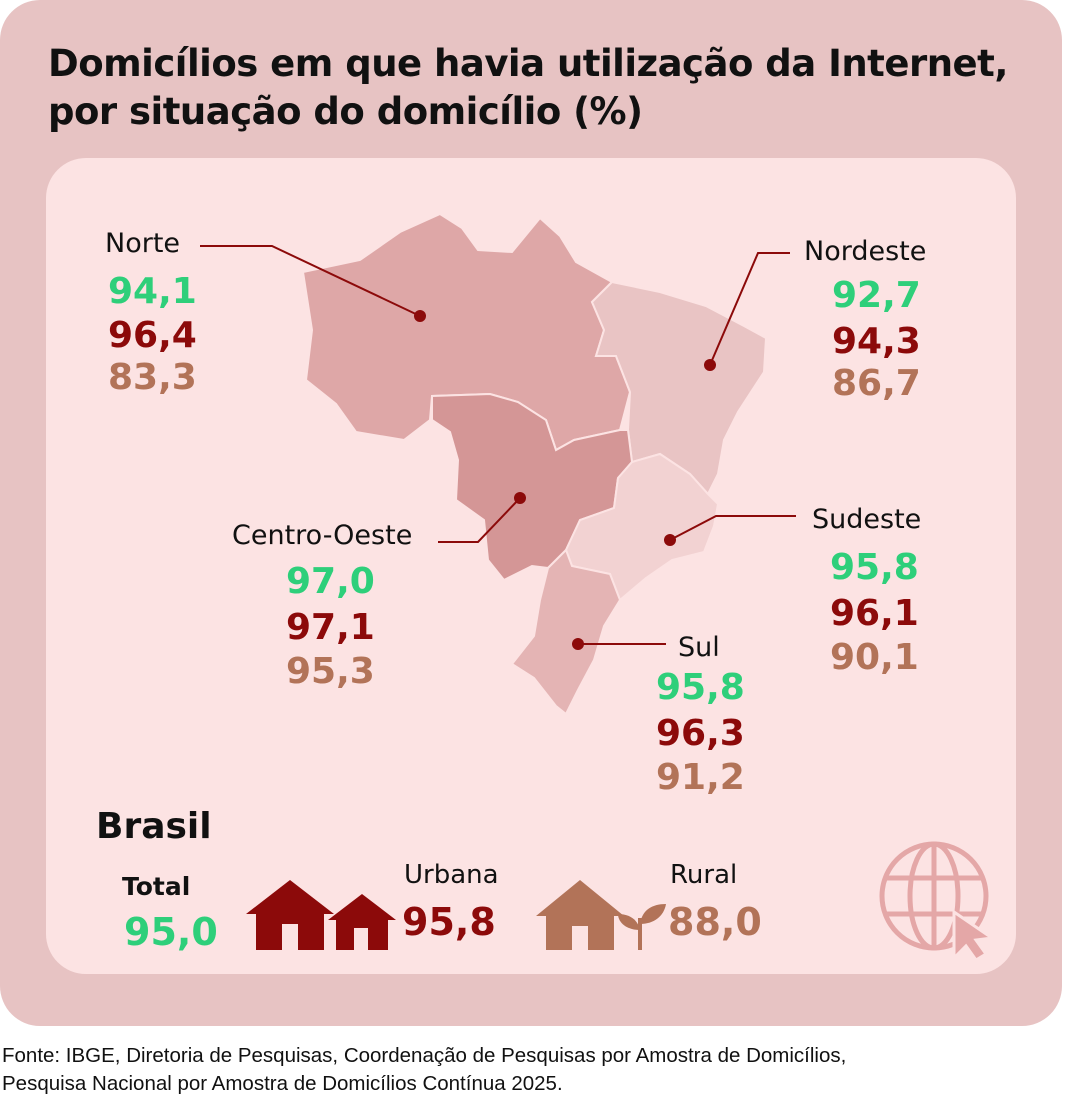 Image resolution: width=1066 pixels, height=1108 pixels. What do you see at coordinates (451, 875) in the screenshot?
I see `urbana-label: Urbana` at bounding box center [451, 875].